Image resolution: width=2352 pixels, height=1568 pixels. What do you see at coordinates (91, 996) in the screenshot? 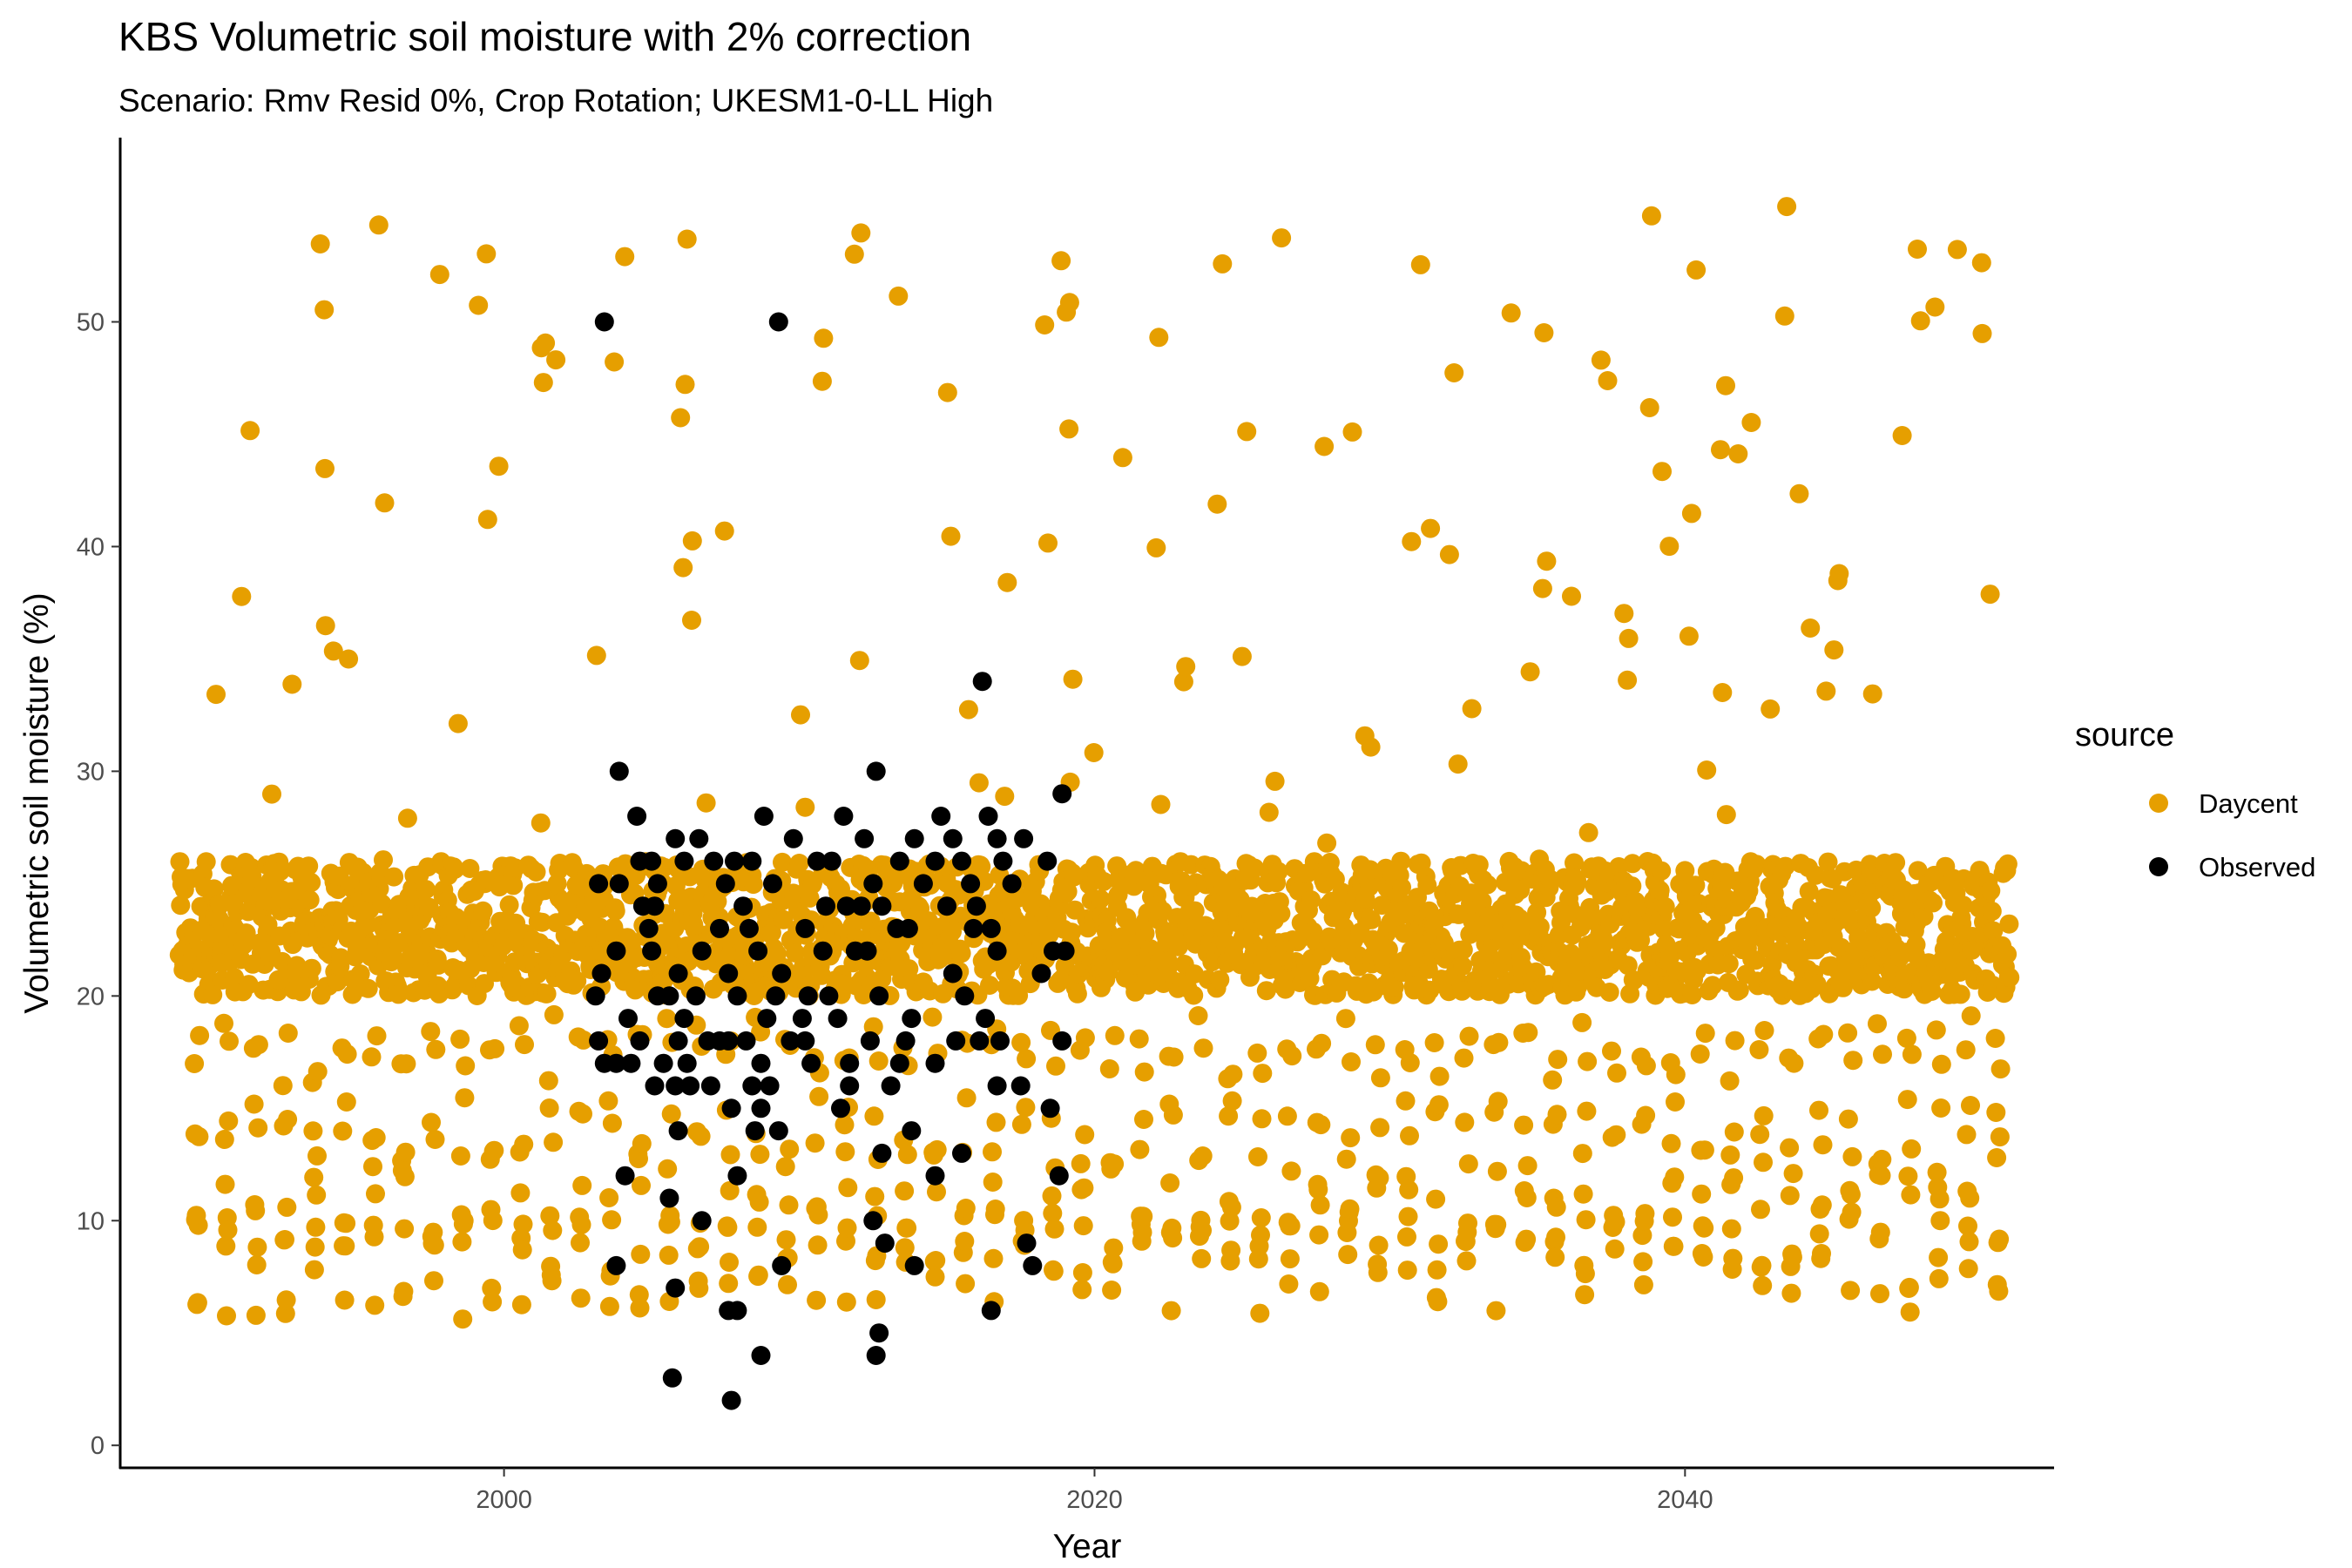
I see `y-tick-label: 20` at bounding box center [91, 996].